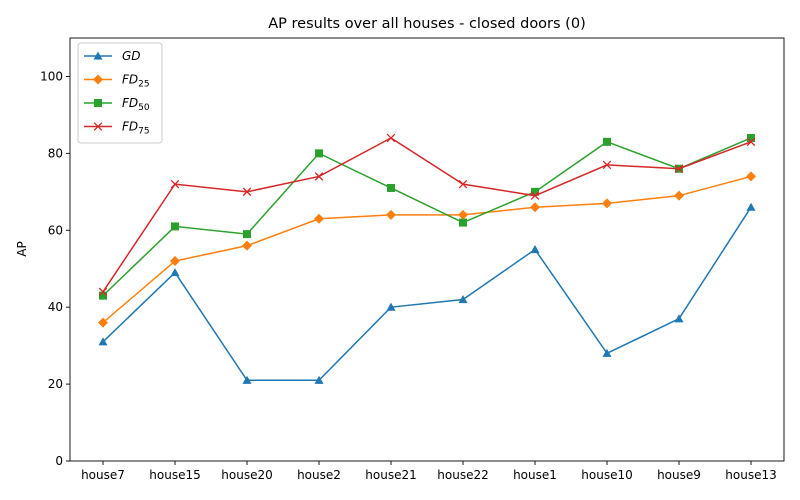 The image size is (800, 500). I want to click on x-tick-label: house13, so click(750, 475).